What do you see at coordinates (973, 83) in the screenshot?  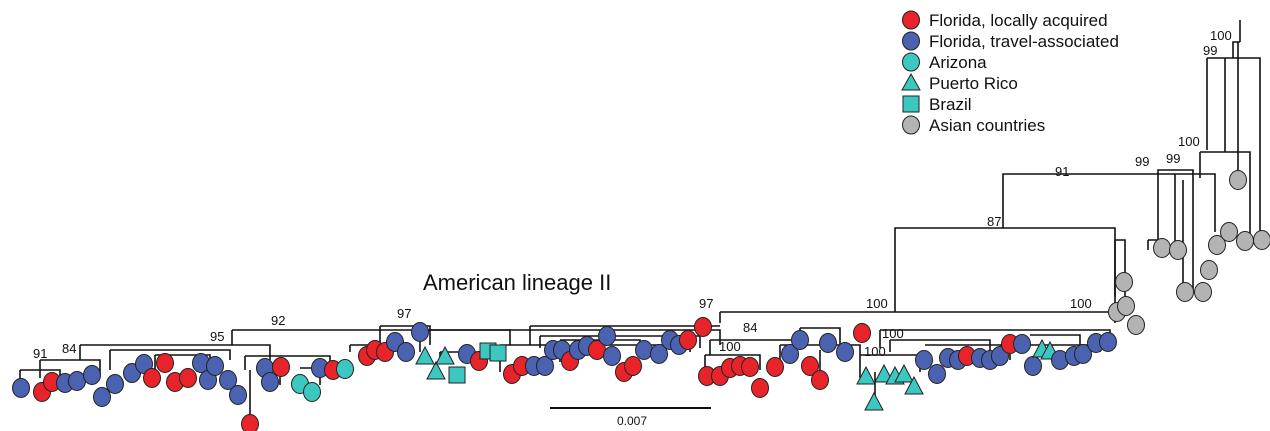 I see `legend-label: Puerto Rico` at bounding box center [973, 83].